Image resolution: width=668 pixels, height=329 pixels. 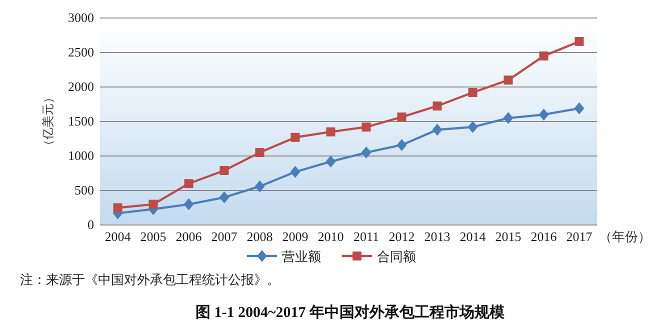 I want to click on legend-label: 营业额, so click(x=301, y=256).